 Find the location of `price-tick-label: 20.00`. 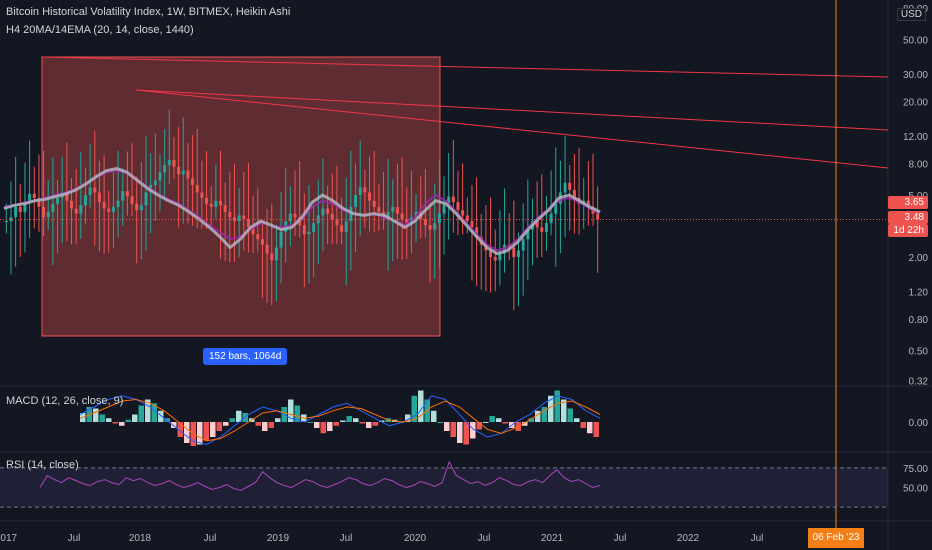

price-tick-label: 20.00 is located at coordinates (915, 103).